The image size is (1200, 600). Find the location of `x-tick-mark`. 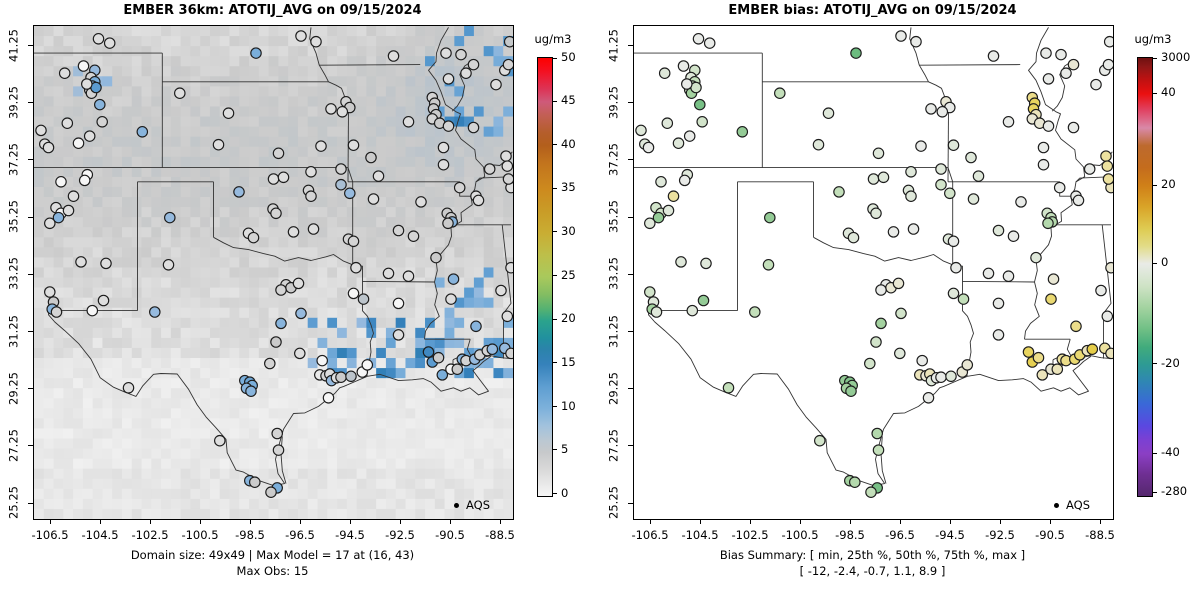

x-tick-mark is located at coordinates (50, 521).